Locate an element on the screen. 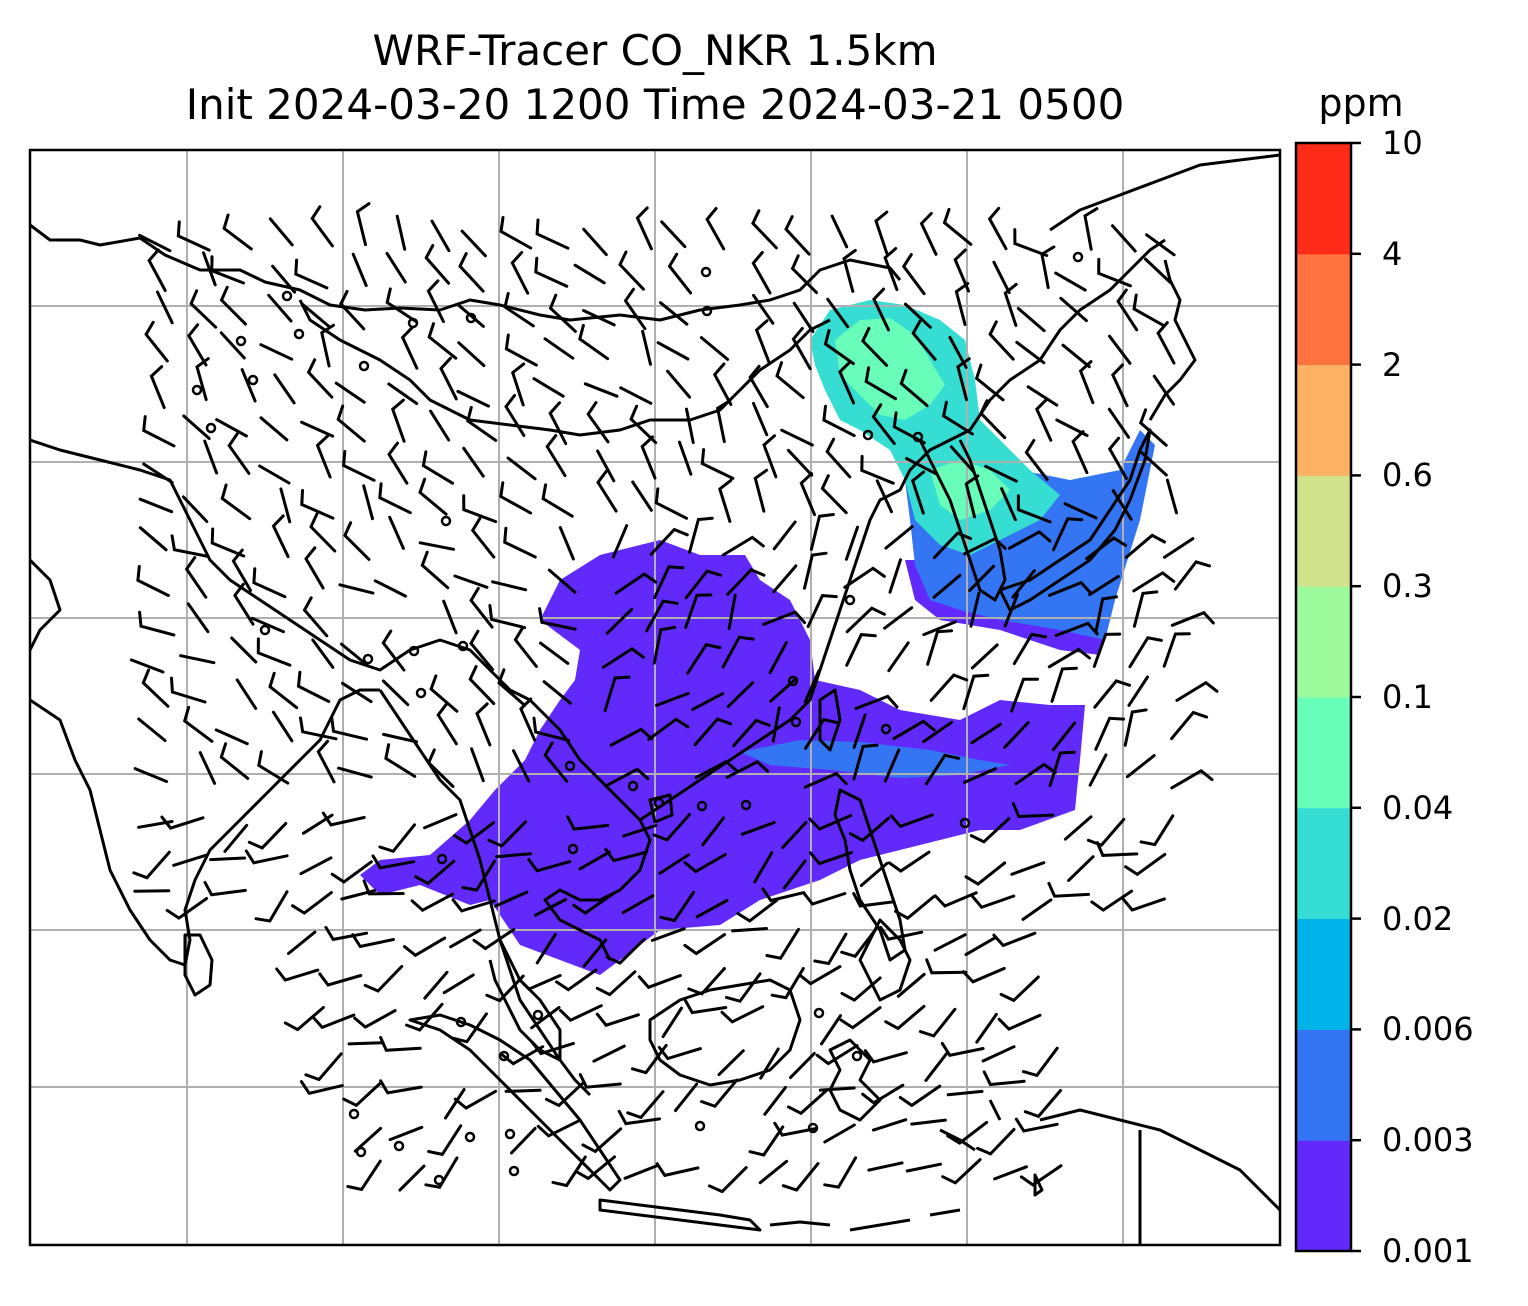  russia-coast is located at coordinates (1164, 192).